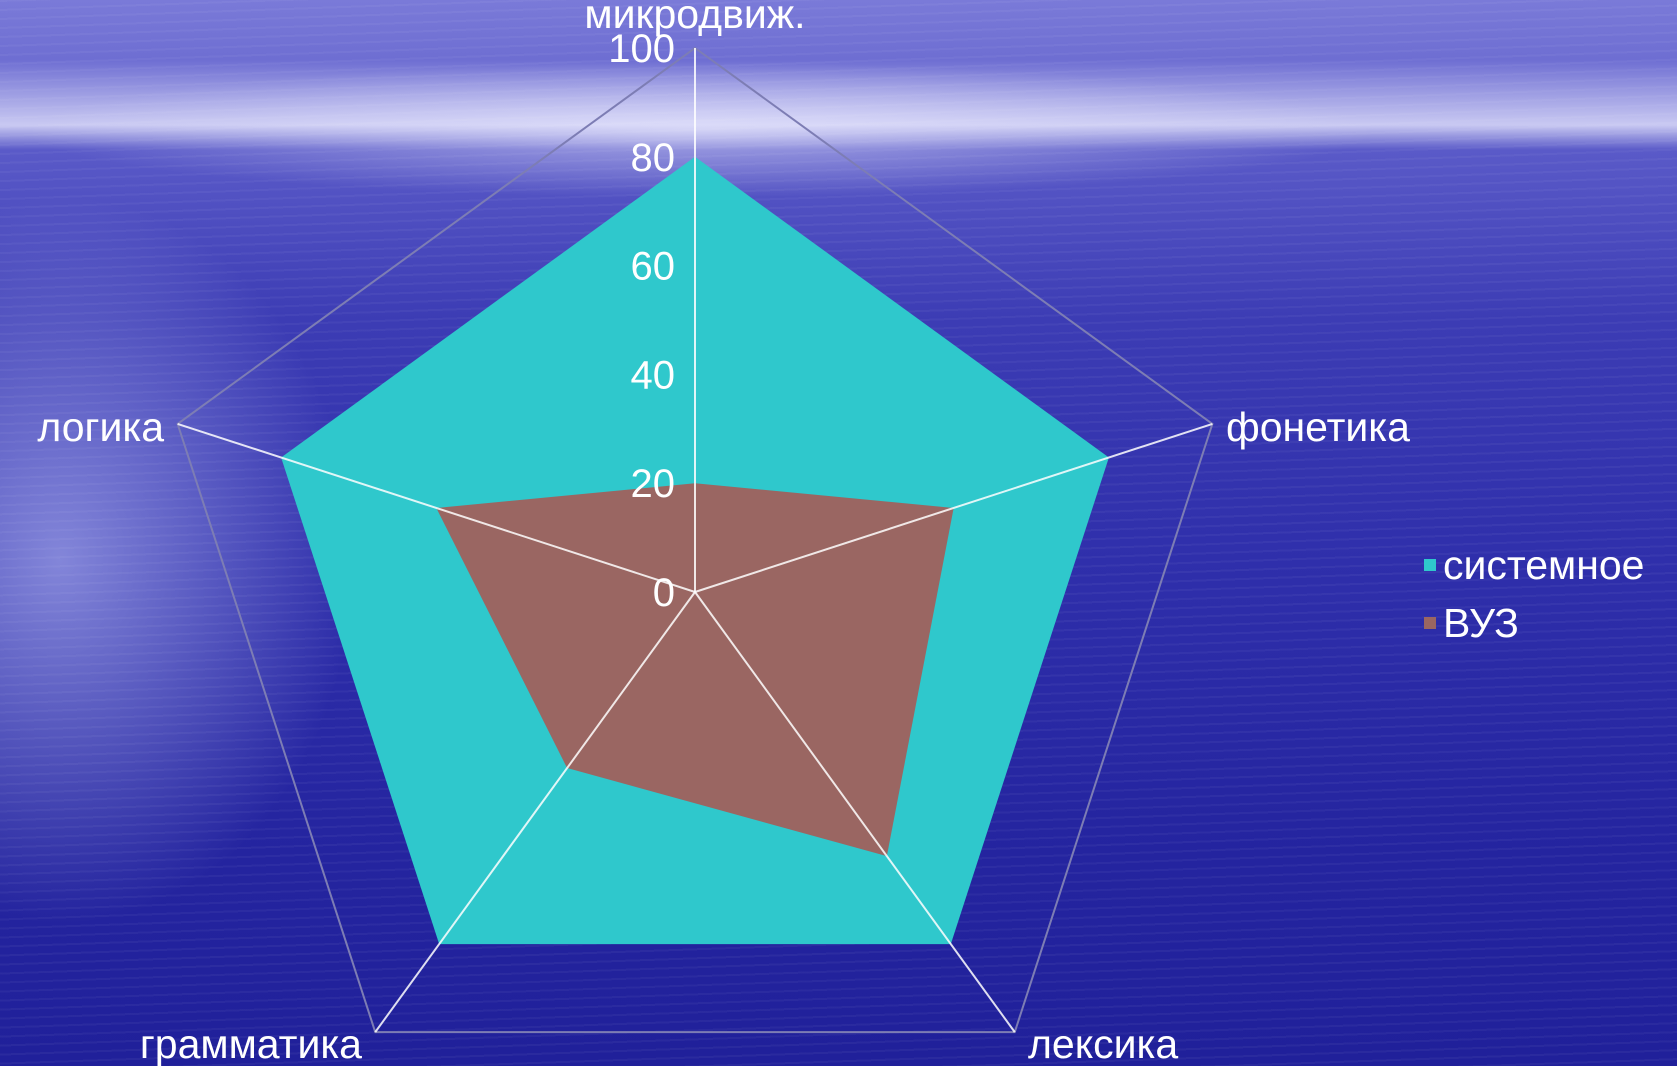  Describe the element at coordinates (100, 427) in the screenshot. I see `category-label: логика` at that location.